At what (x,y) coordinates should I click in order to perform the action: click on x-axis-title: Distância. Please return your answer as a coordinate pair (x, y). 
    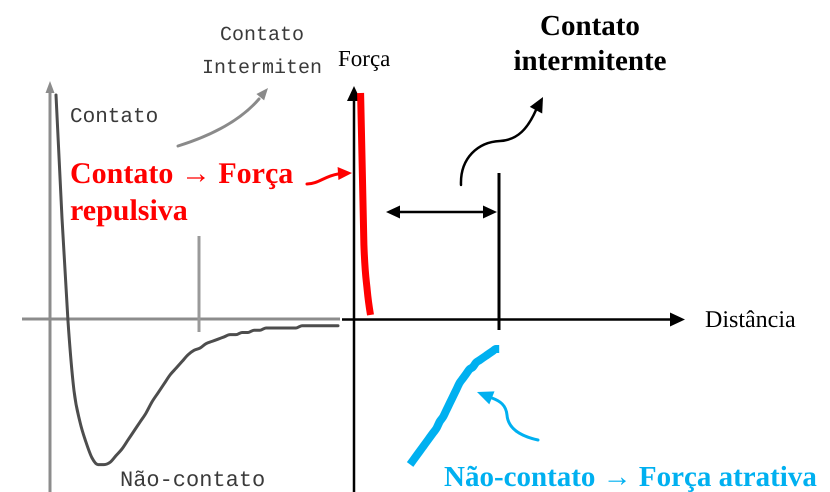
    Looking at the image, I should click on (750, 320).